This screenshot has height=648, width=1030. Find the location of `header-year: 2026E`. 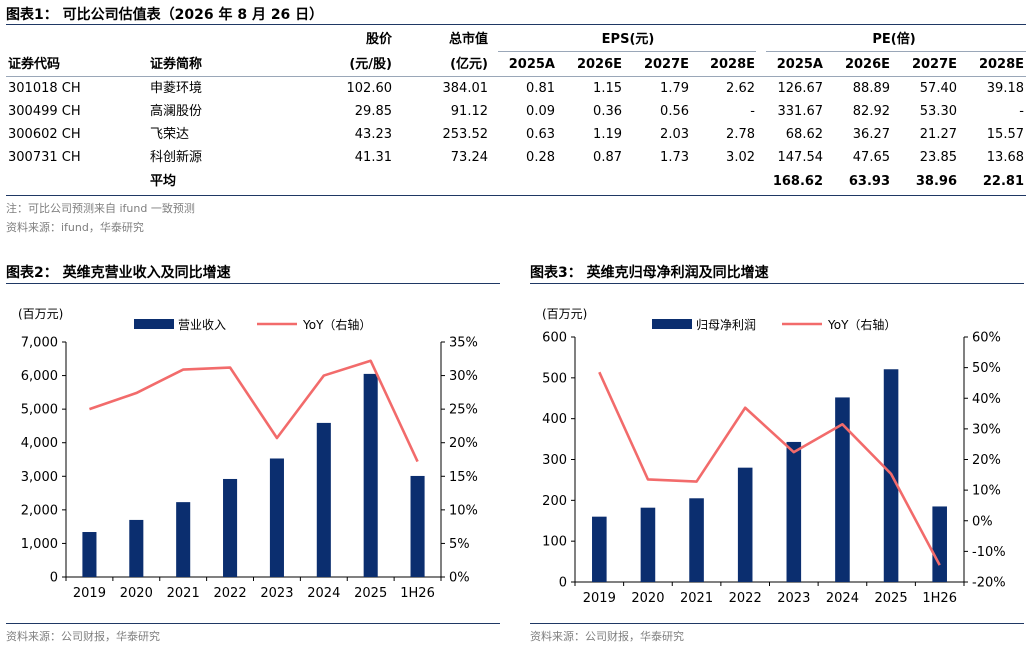

header-year: 2026E is located at coordinates (599, 64).